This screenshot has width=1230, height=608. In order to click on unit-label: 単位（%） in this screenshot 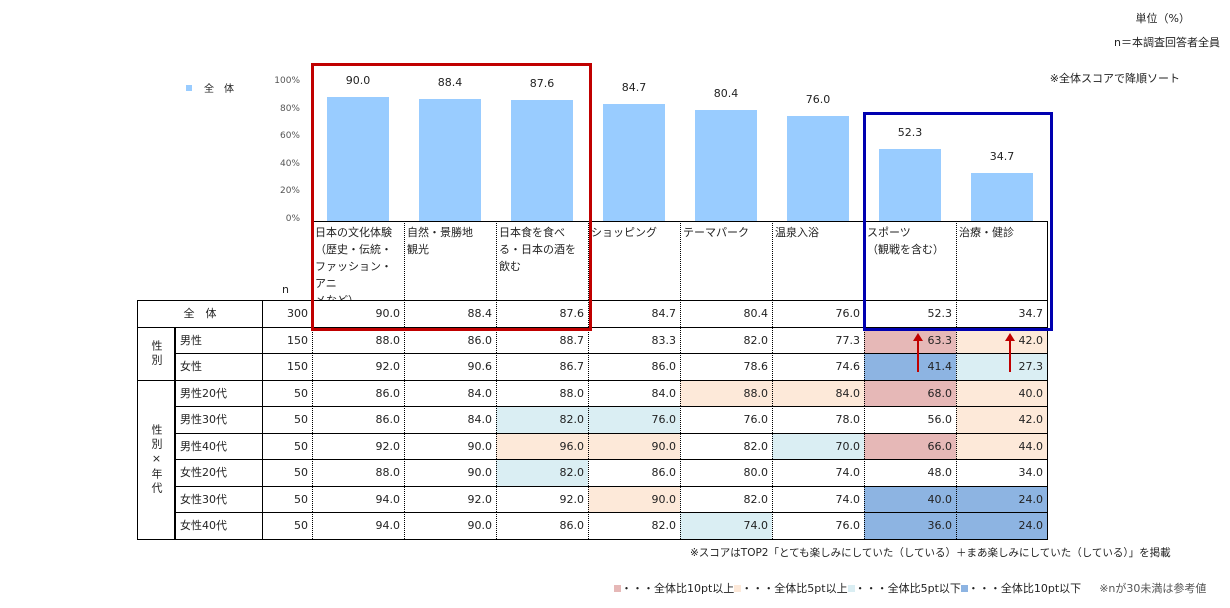, I will do `click(1162, 18)`.